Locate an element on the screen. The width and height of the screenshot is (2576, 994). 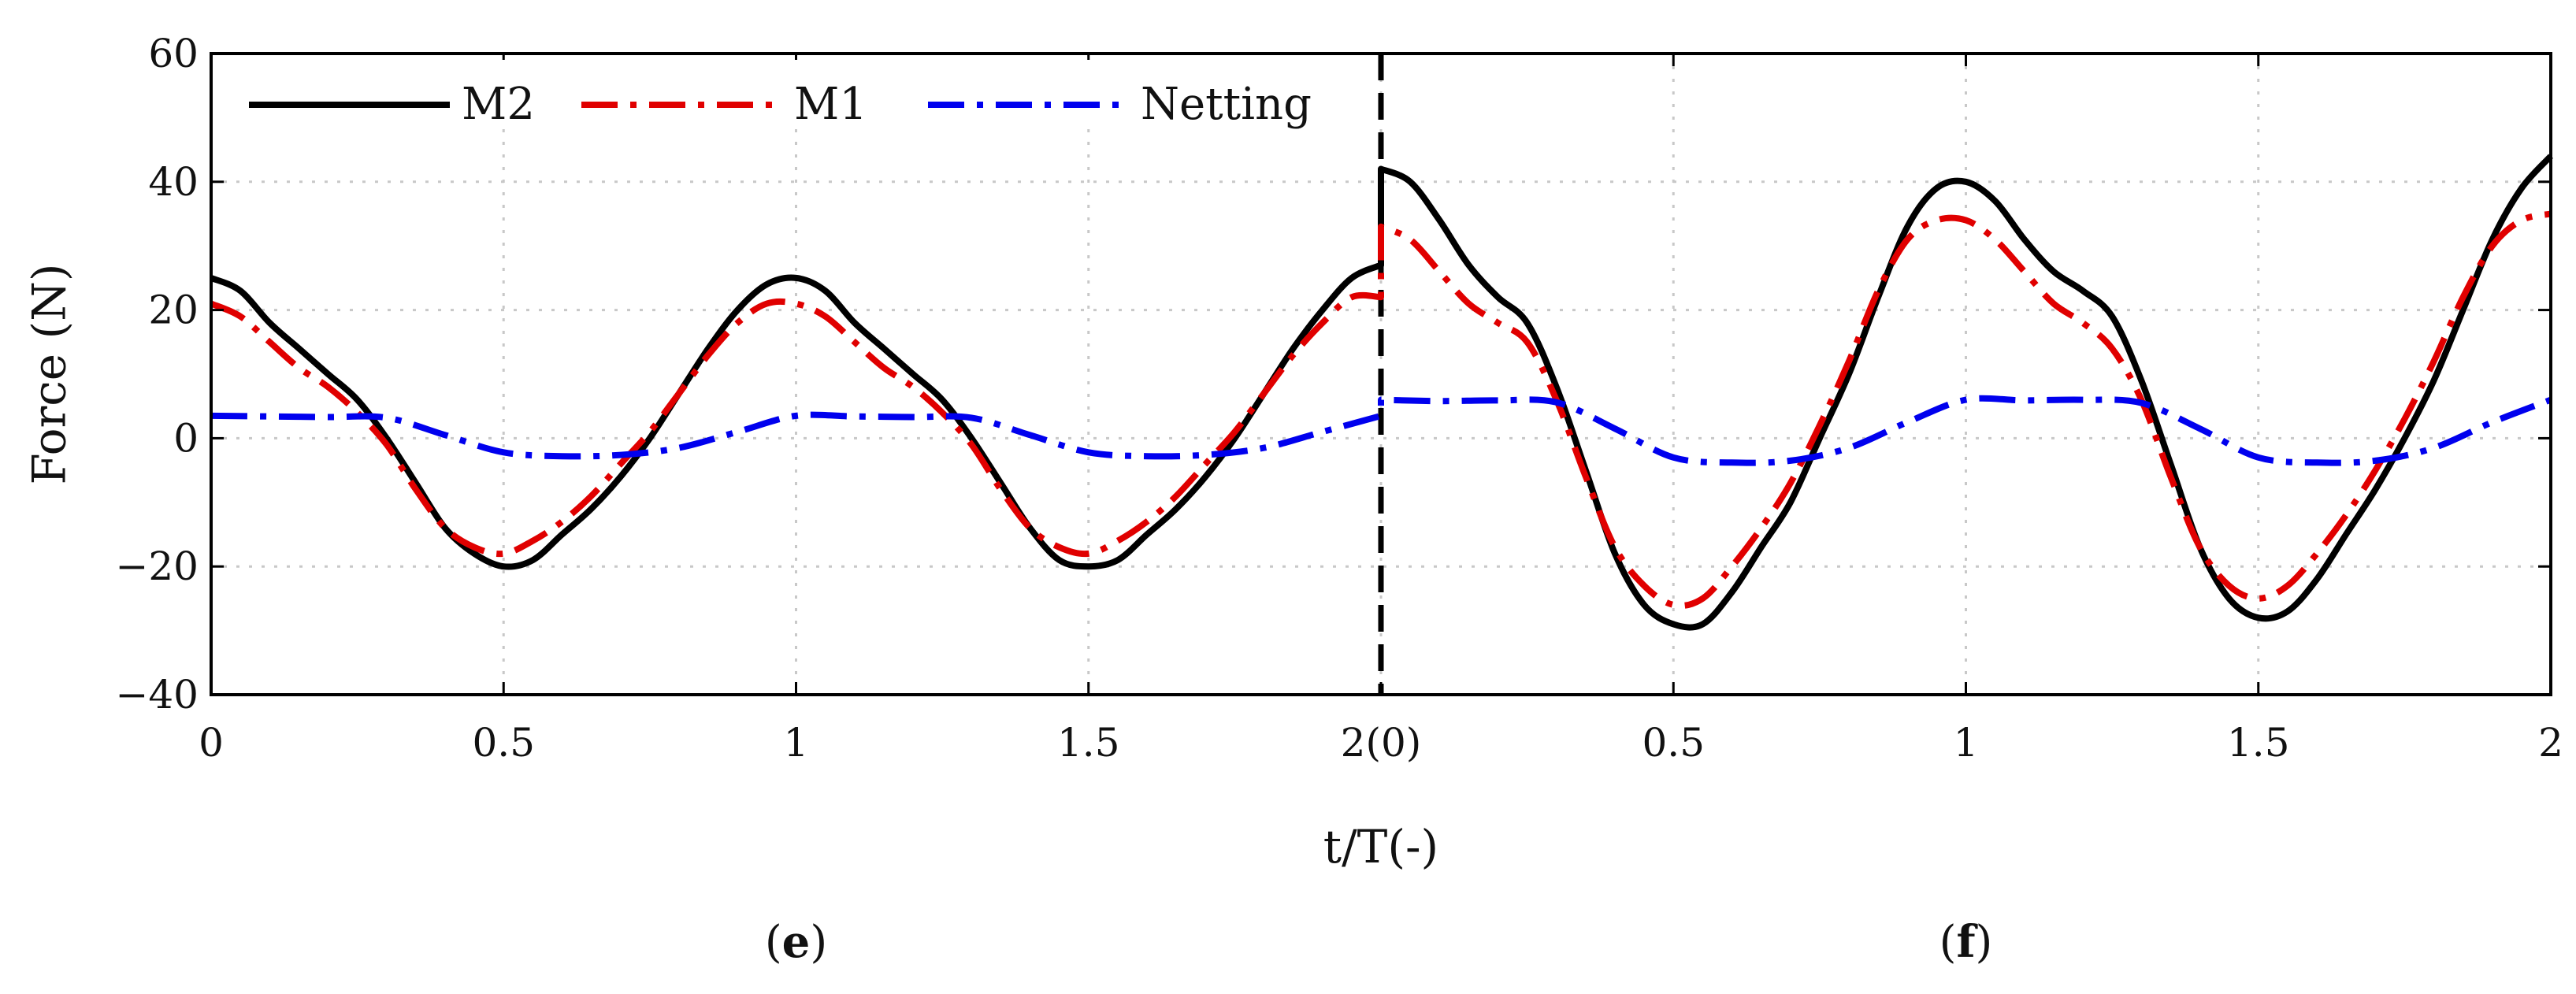
x-axis-title: t/T(-) is located at coordinates (1380, 846).